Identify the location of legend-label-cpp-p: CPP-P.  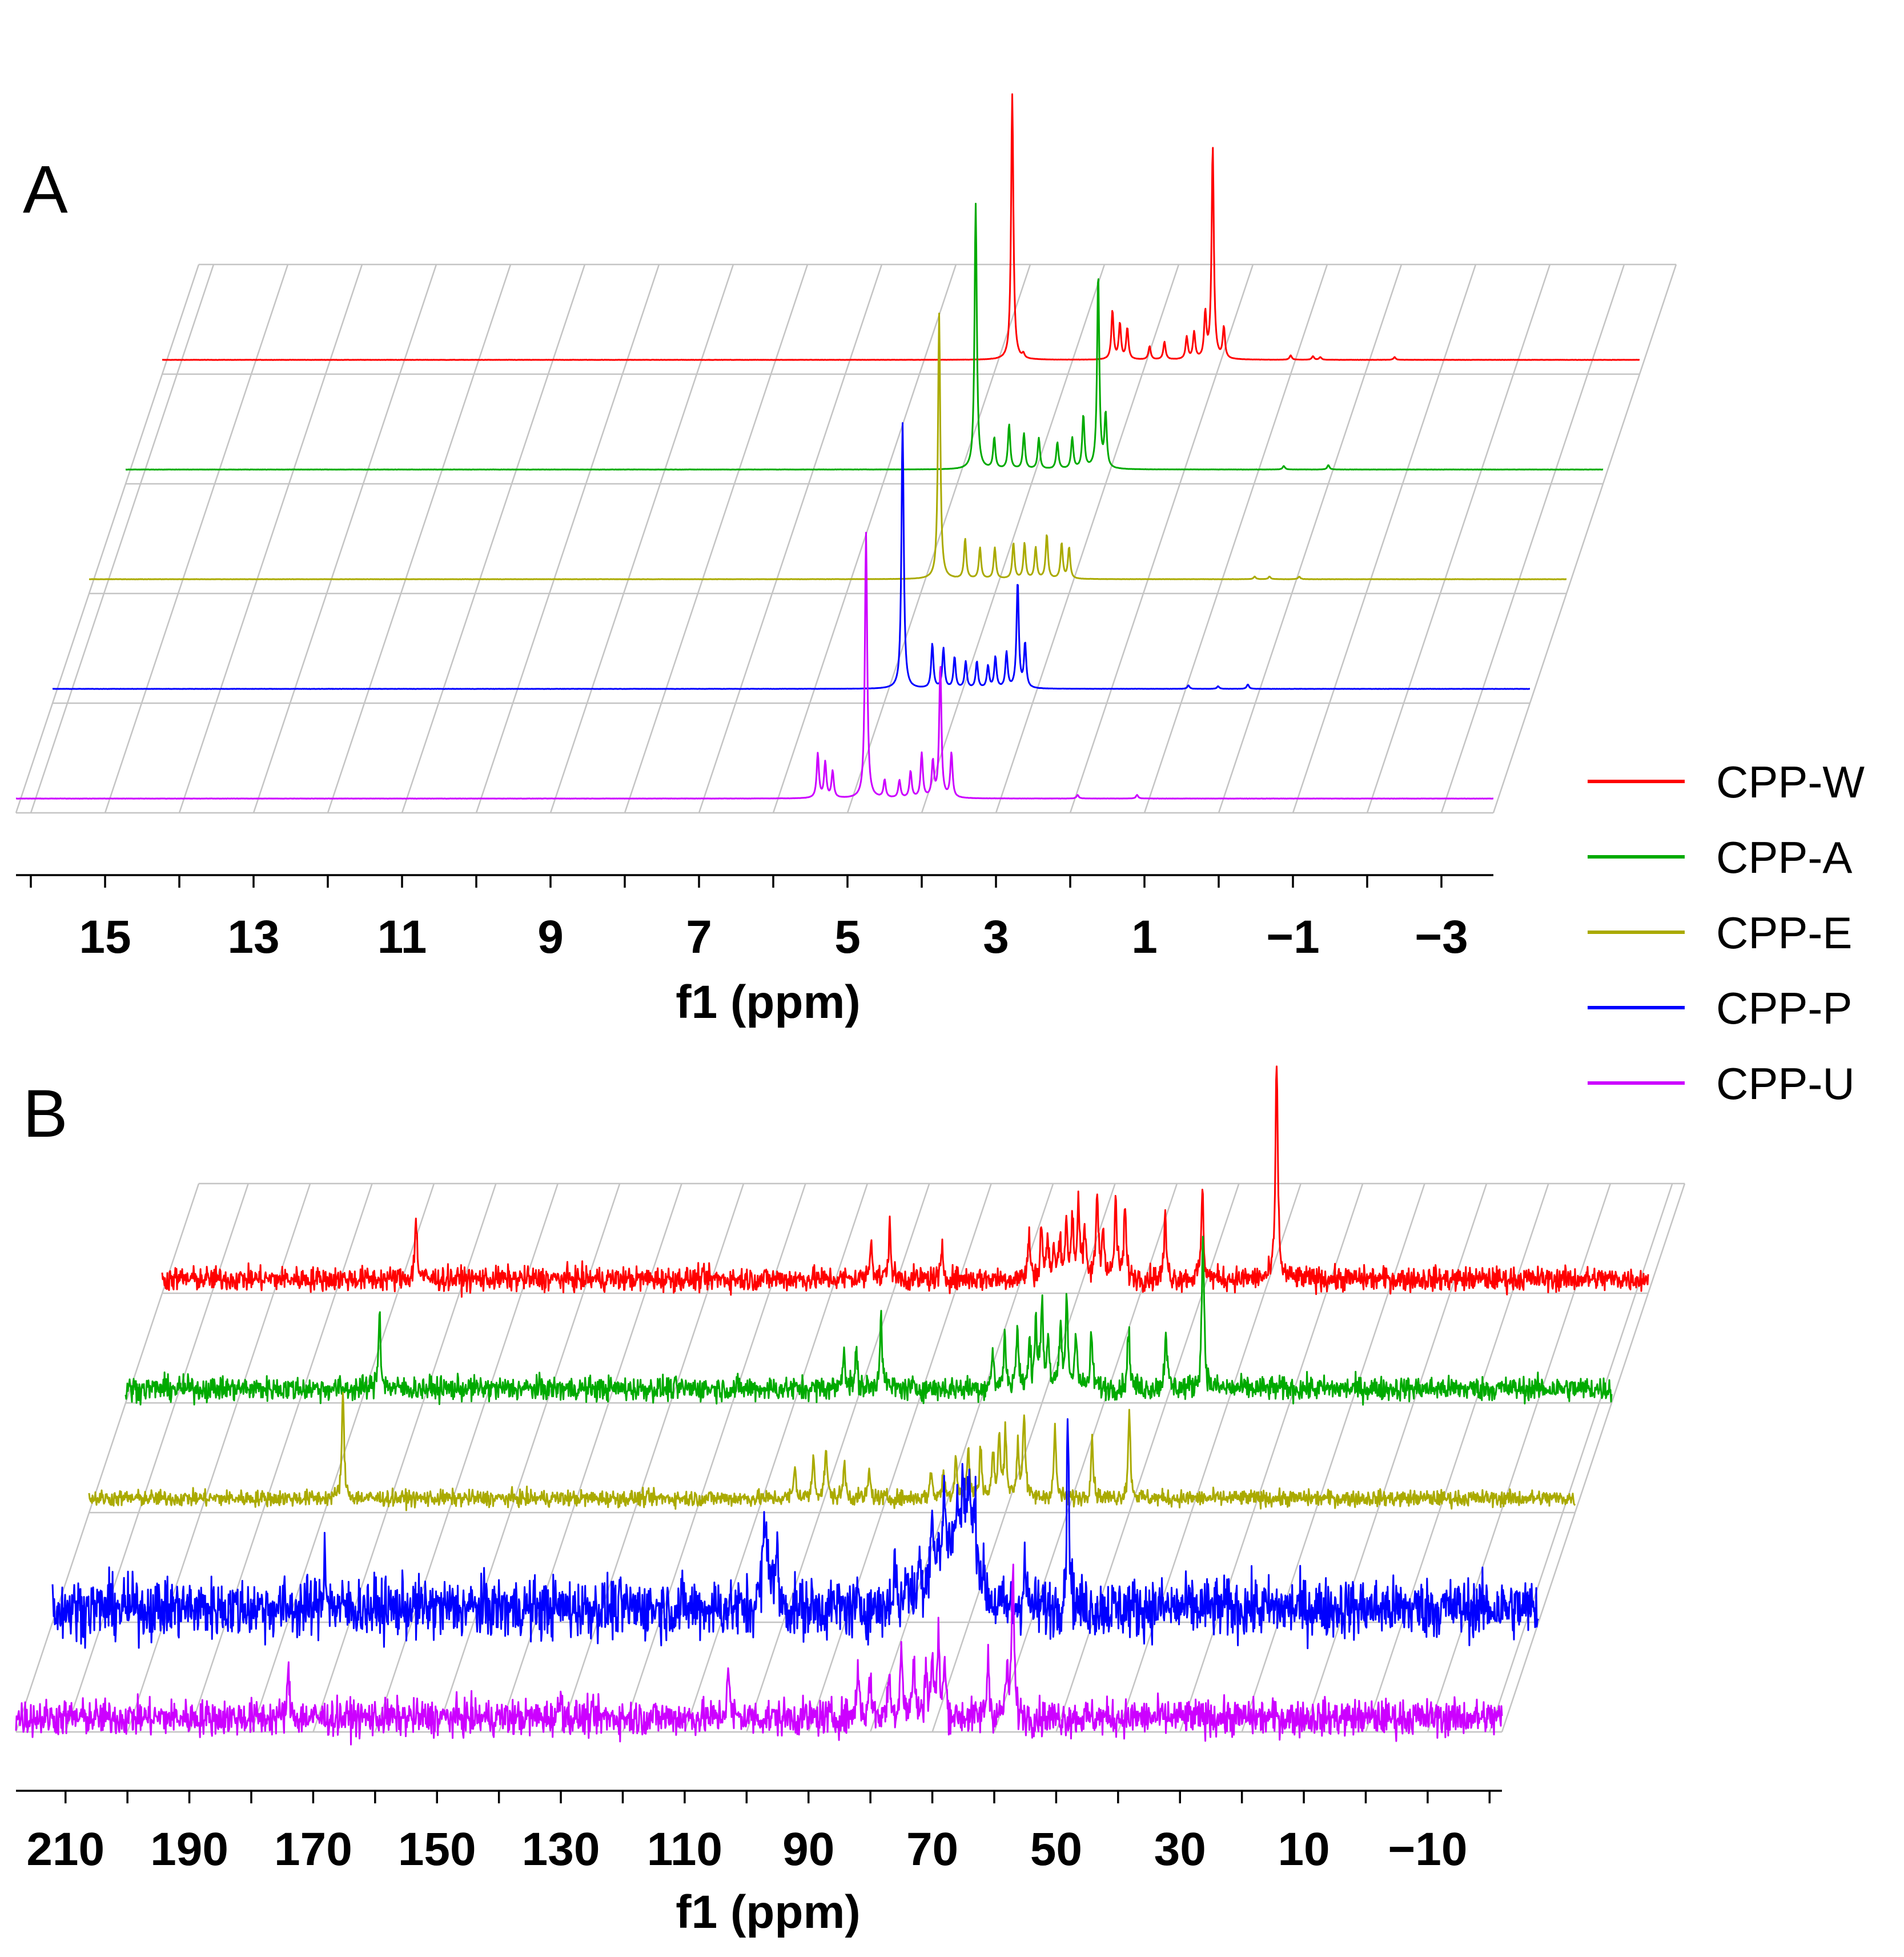
(1784, 1008).